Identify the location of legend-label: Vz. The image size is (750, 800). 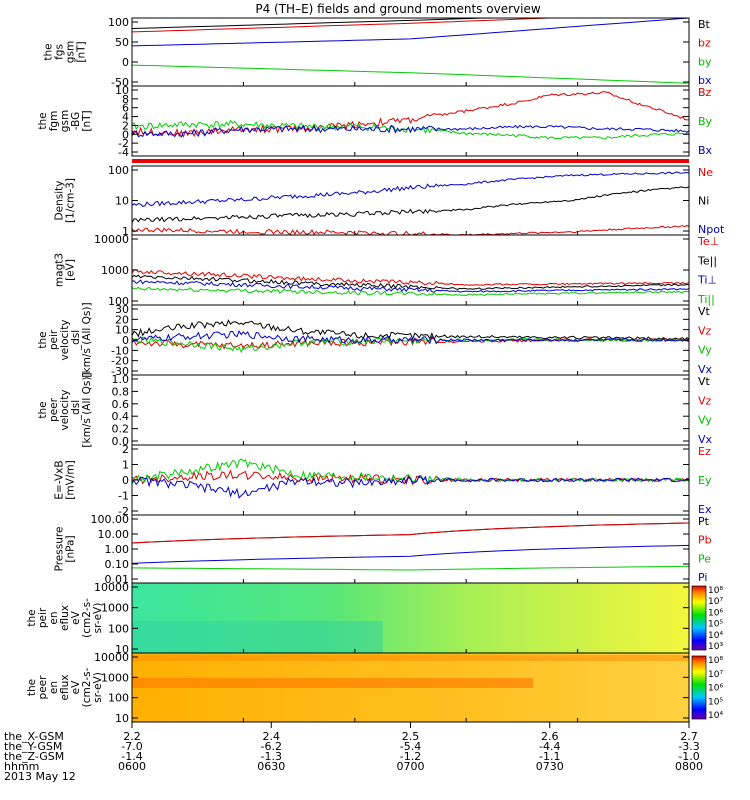
(705, 330).